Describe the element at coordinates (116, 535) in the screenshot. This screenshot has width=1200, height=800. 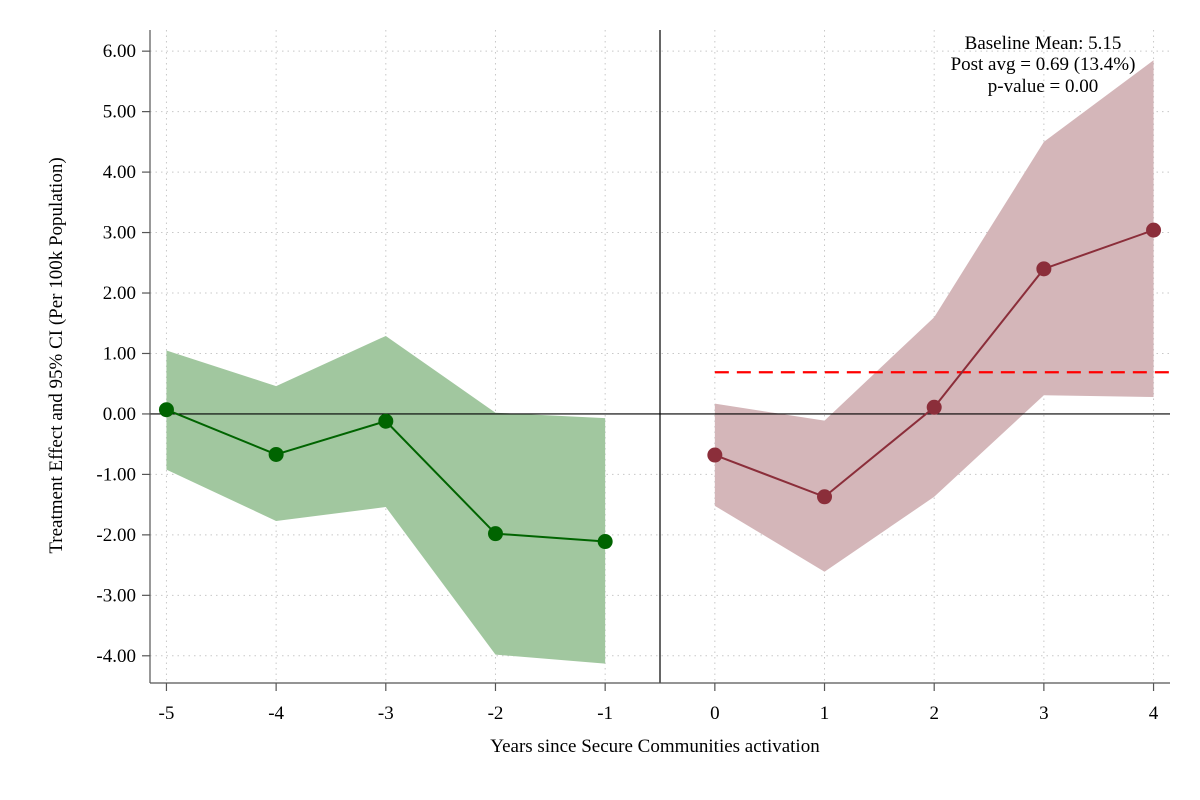
I see `y-tick-label: -2.00` at that location.